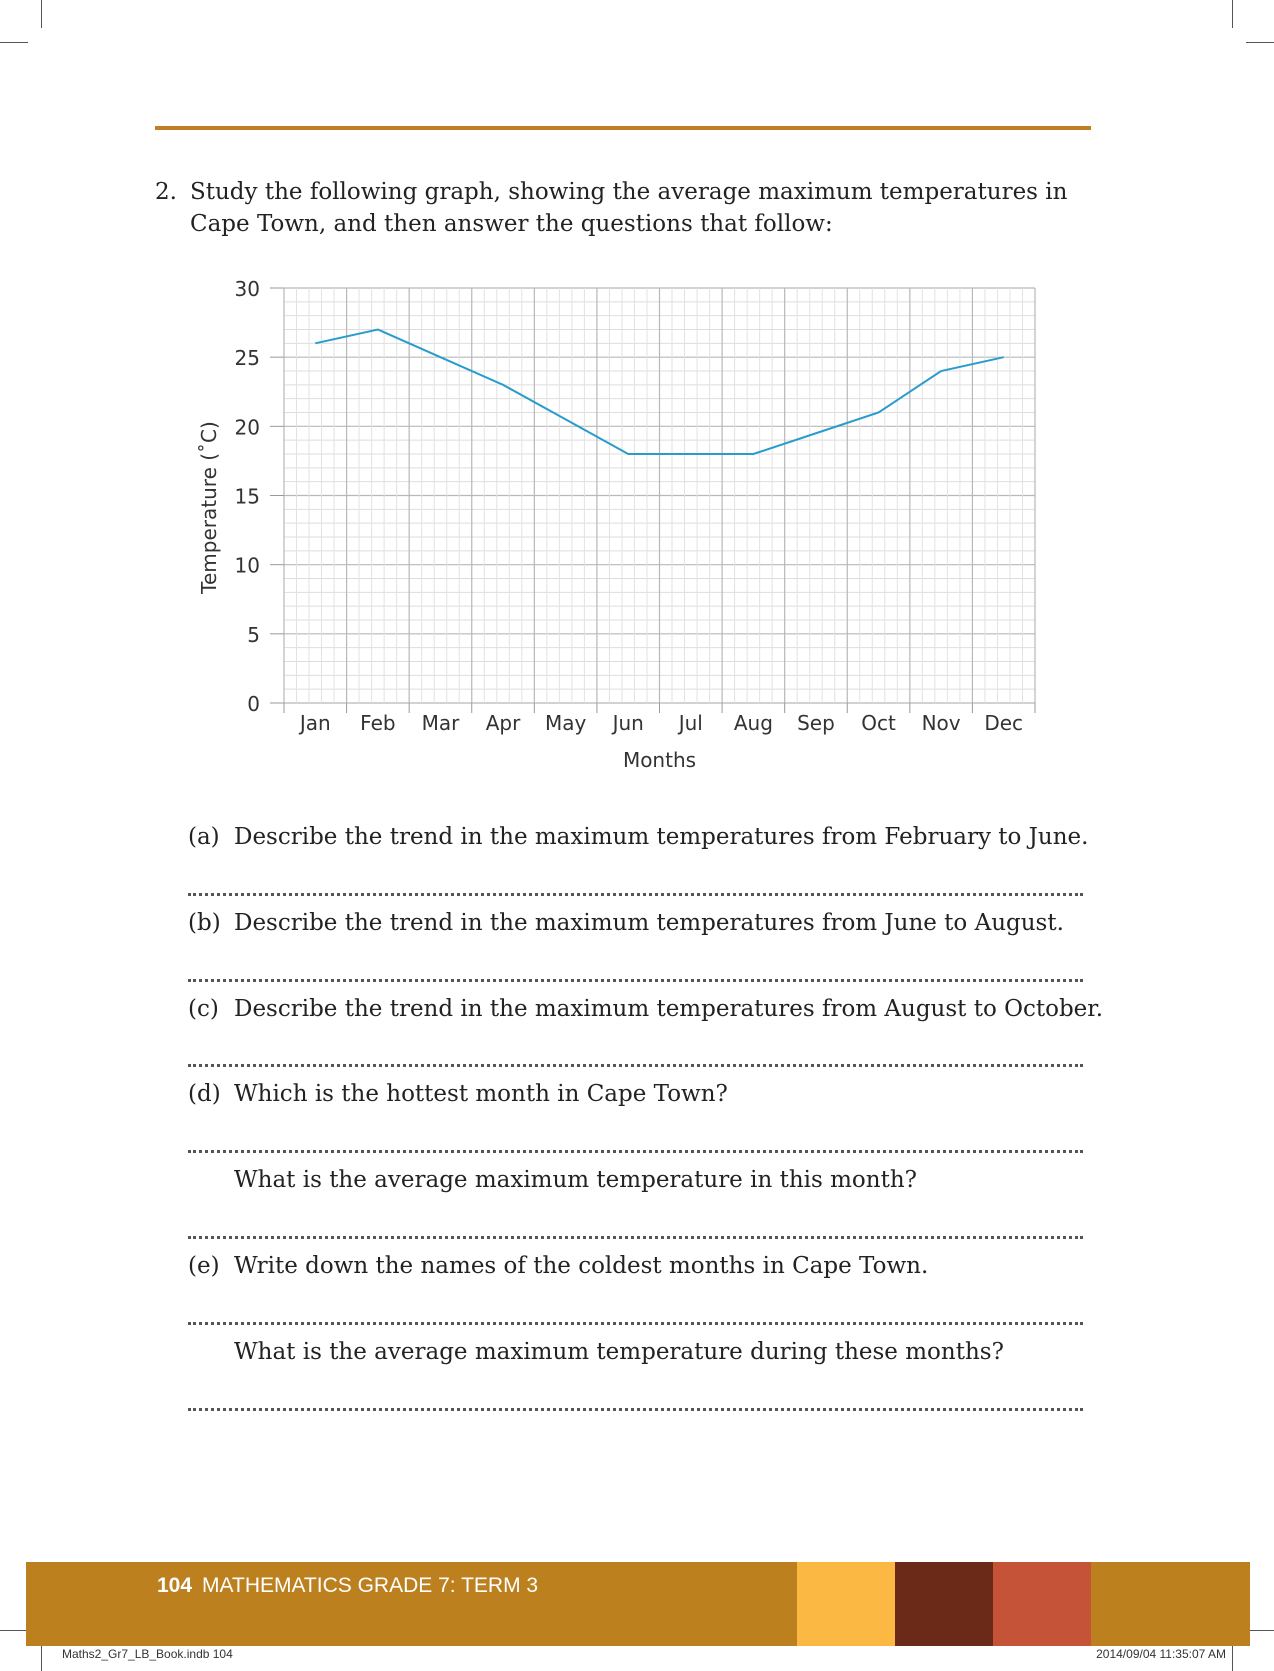 The height and width of the screenshot is (1671, 1274). What do you see at coordinates (203, 1009) in the screenshot?
I see `subquestion-label: (c)` at bounding box center [203, 1009].